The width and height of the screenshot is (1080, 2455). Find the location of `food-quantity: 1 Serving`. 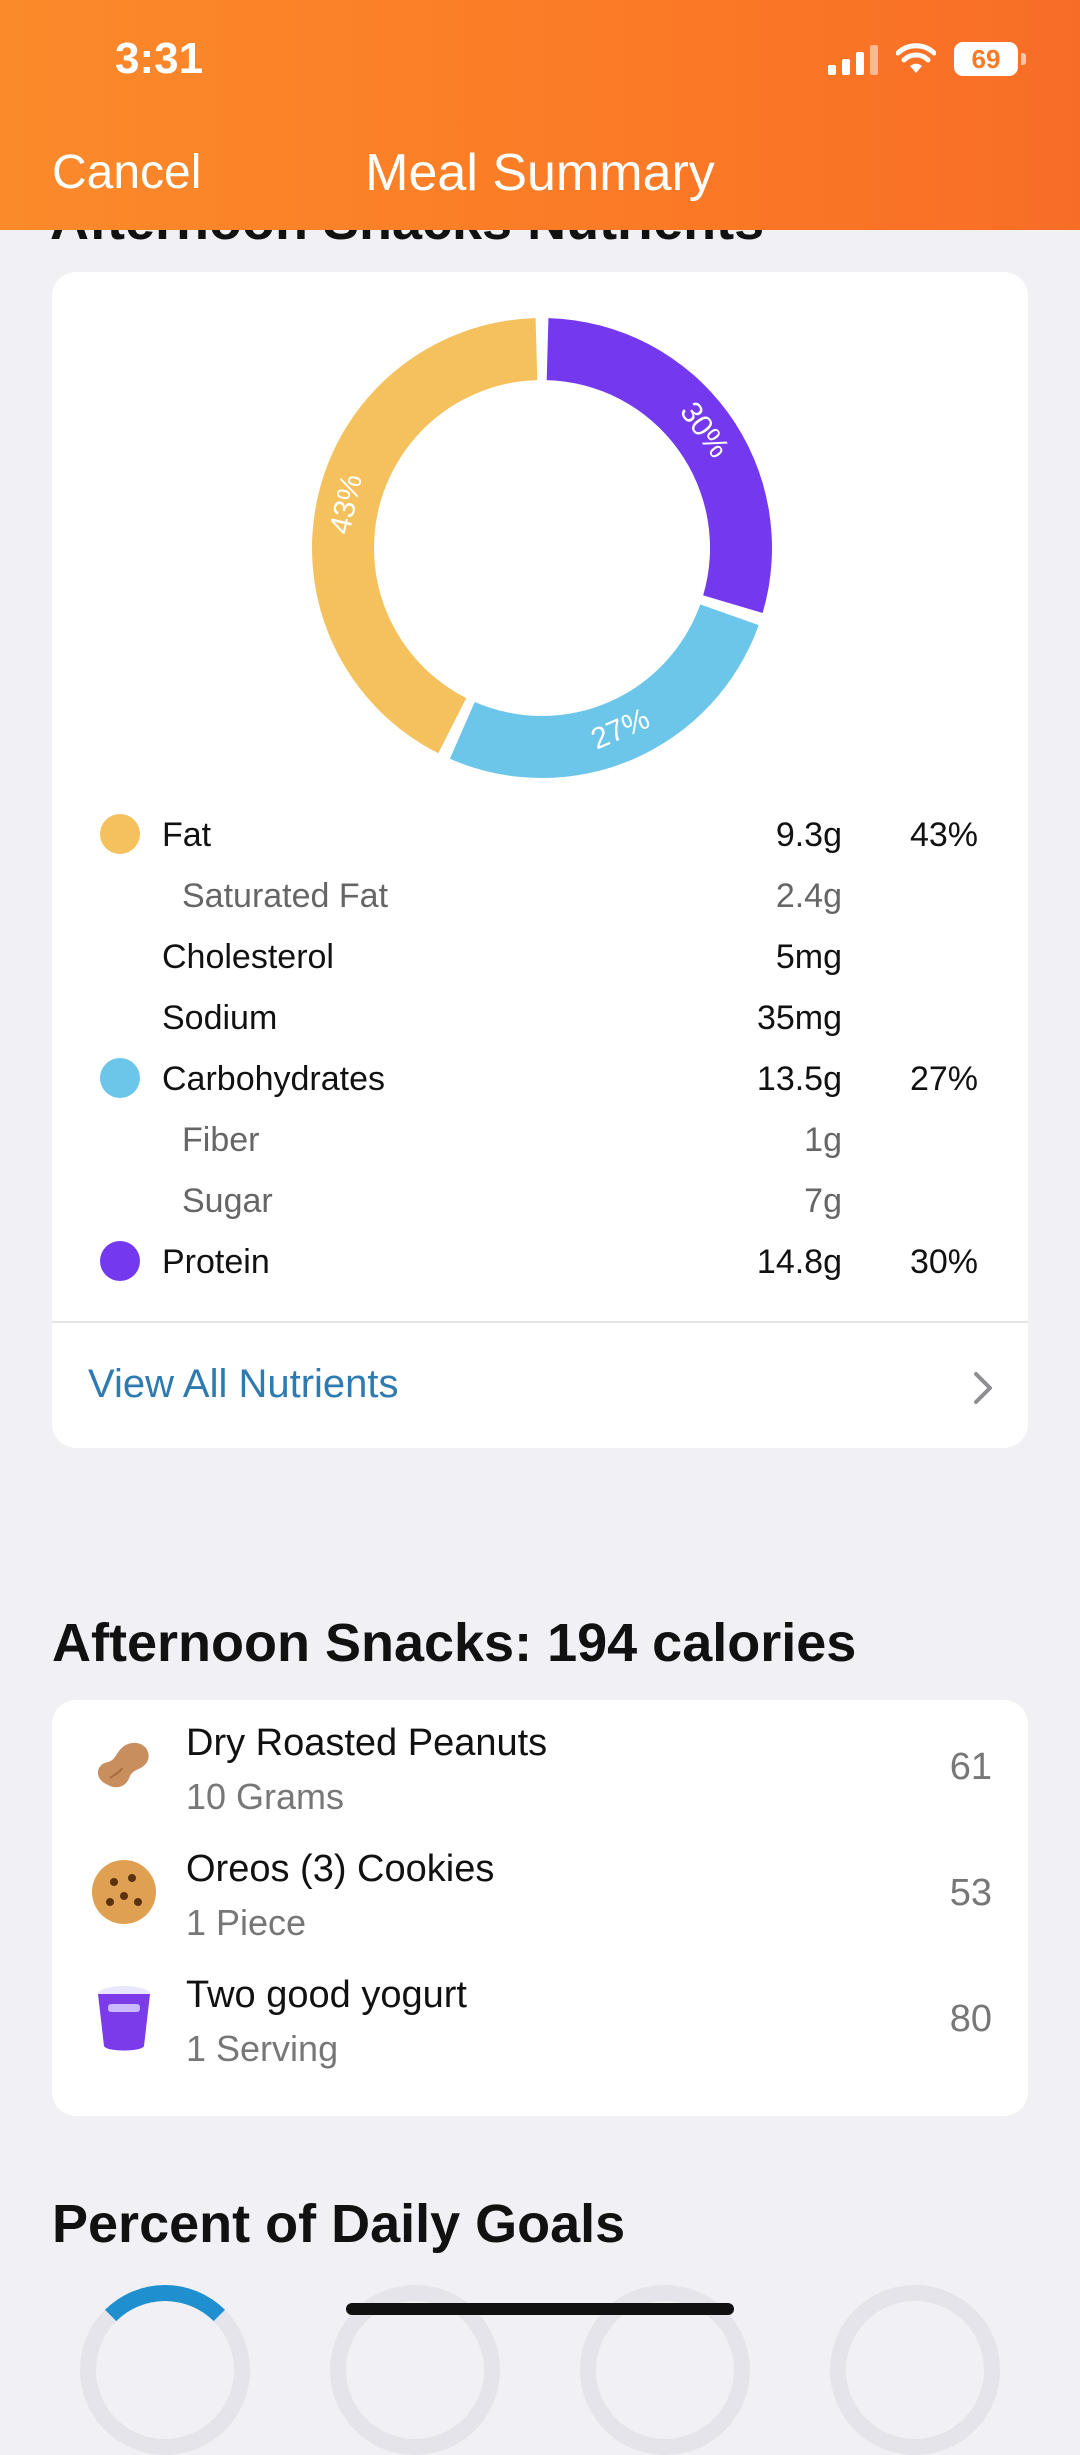

food-quantity: 1 Serving is located at coordinates (262, 2048).